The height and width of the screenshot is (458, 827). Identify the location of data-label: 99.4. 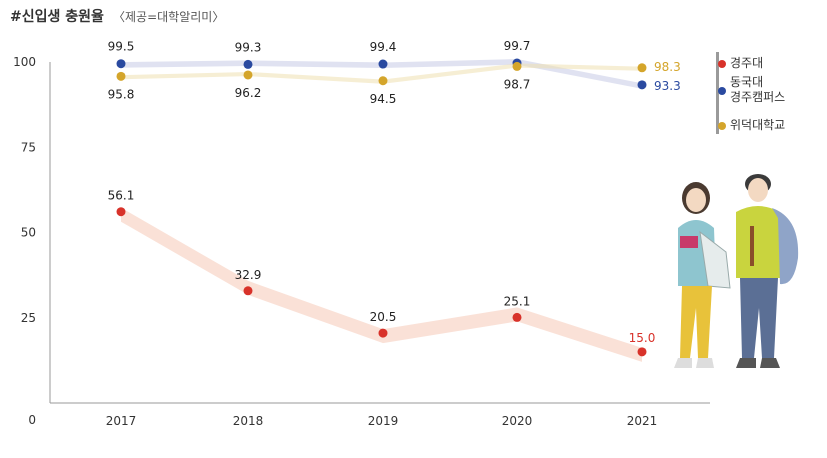
(383, 47).